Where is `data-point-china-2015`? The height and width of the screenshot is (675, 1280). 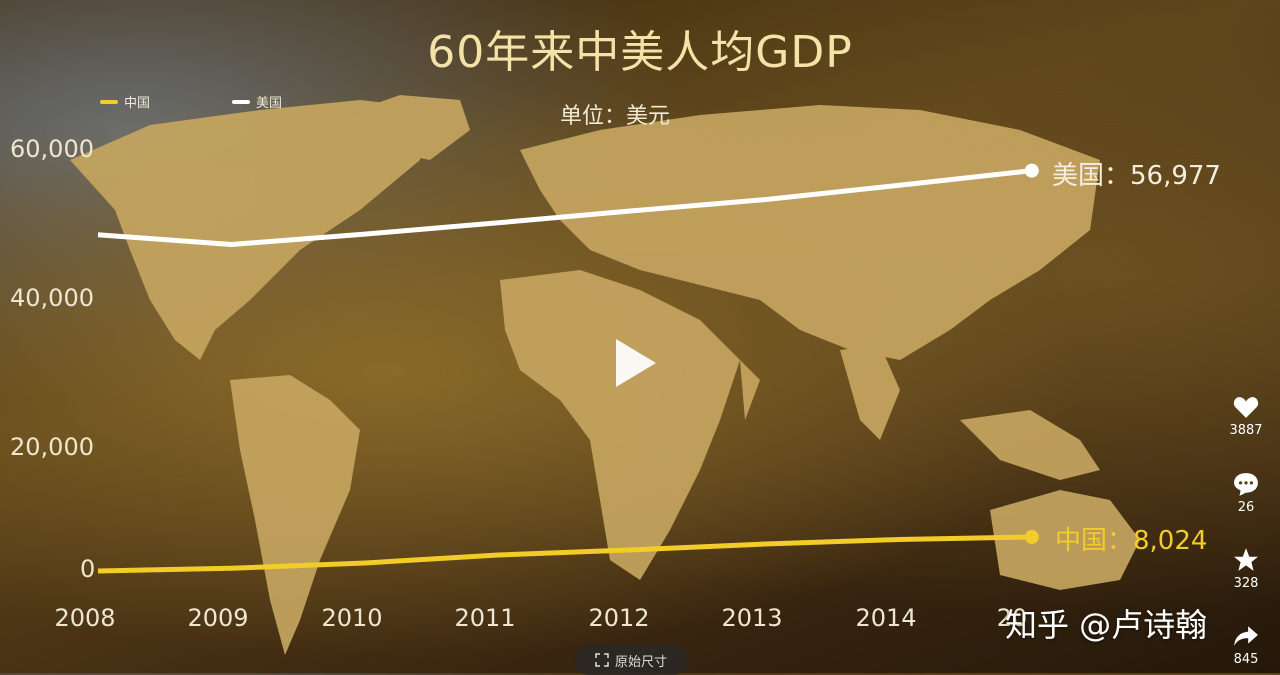
data-point-china-2015 is located at coordinates (1032, 537).